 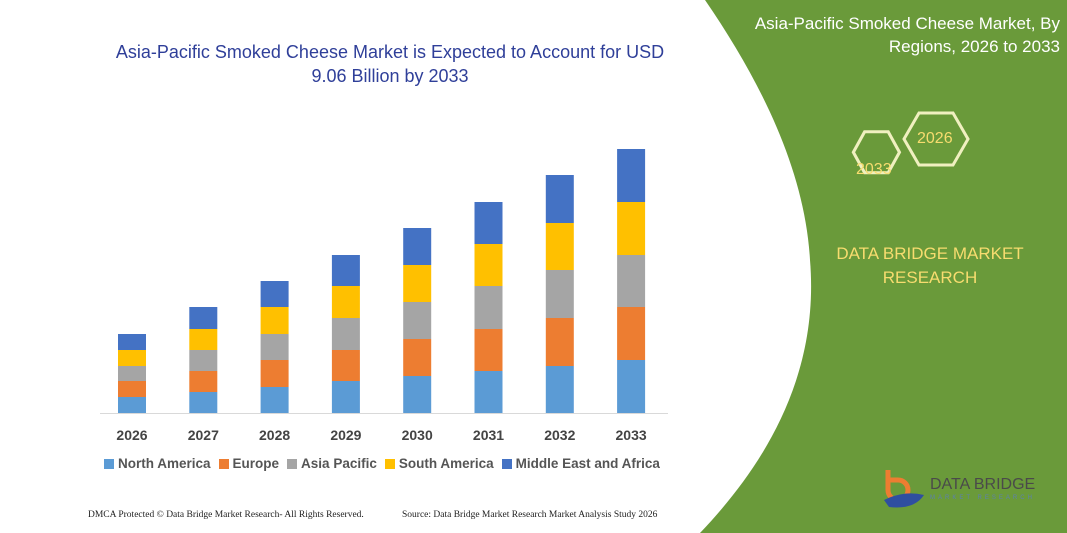 I want to click on legend-item: Europe, so click(x=249, y=463).